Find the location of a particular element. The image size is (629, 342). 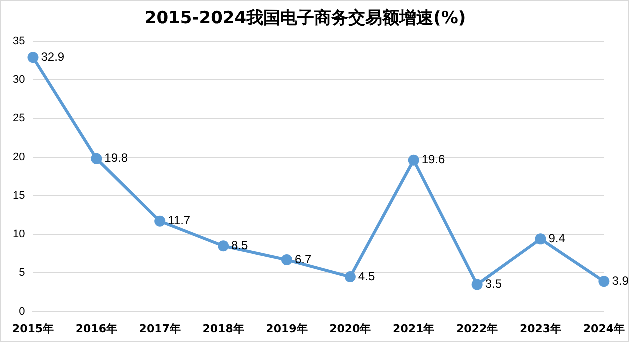

data-label: 32.9 is located at coordinates (53, 57).